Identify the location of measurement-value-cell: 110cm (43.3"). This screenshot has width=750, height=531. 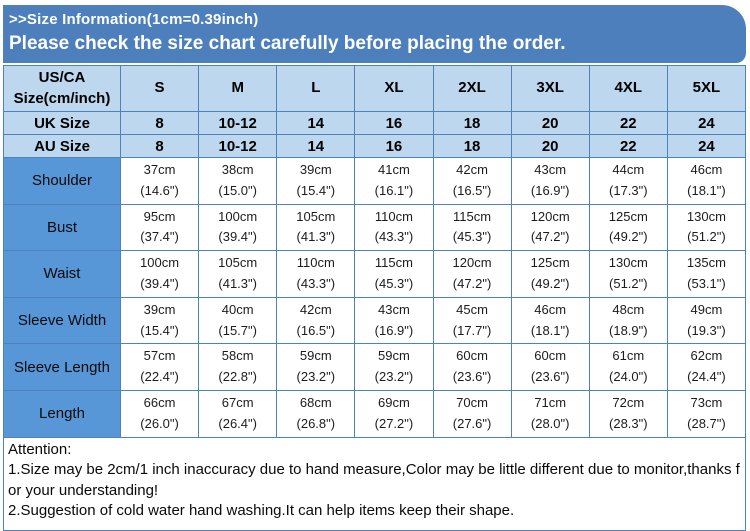
(316, 274).